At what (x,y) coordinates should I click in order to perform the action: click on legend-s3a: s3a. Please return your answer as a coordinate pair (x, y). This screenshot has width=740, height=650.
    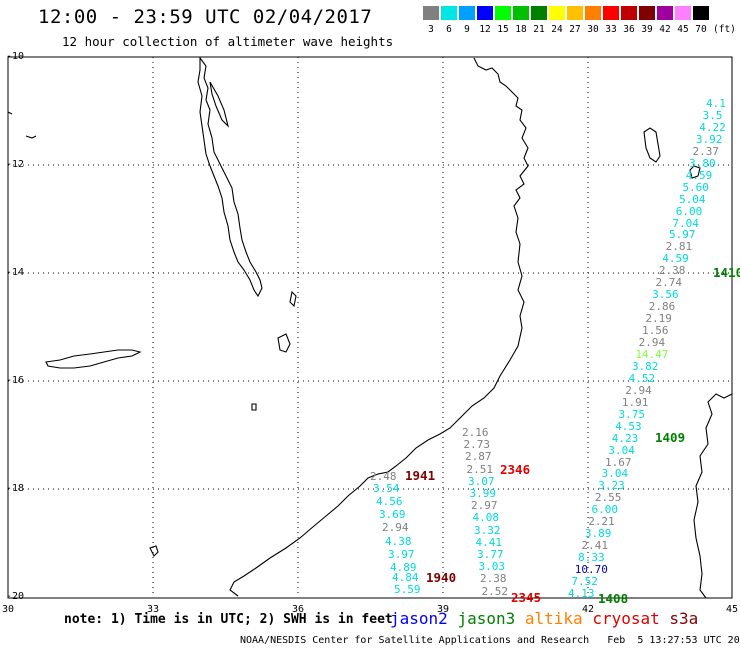
    Looking at the image, I should click on (684, 618).